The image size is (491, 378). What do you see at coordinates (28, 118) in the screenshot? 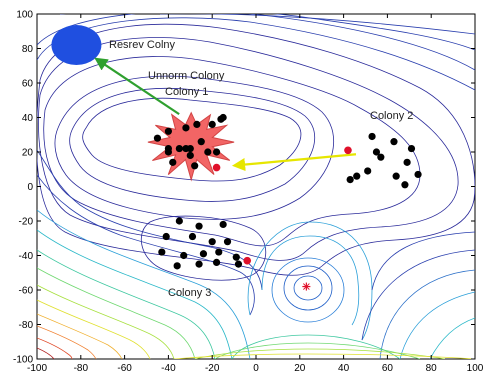
I see `y-tick-label: 40` at bounding box center [28, 118].